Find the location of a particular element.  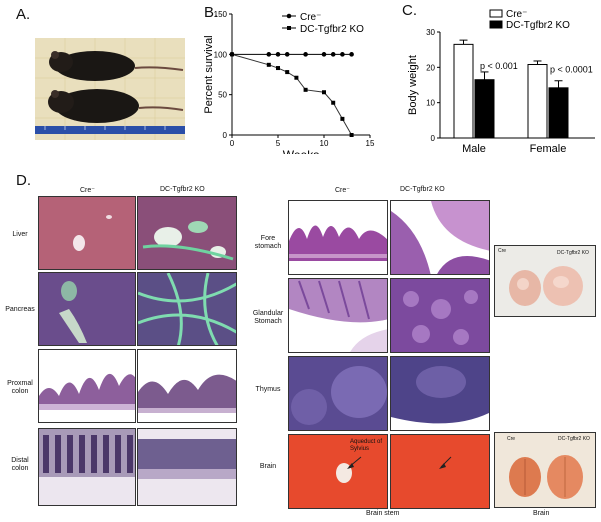

y-axis-label: Body weight is located at coordinates (413, 85).